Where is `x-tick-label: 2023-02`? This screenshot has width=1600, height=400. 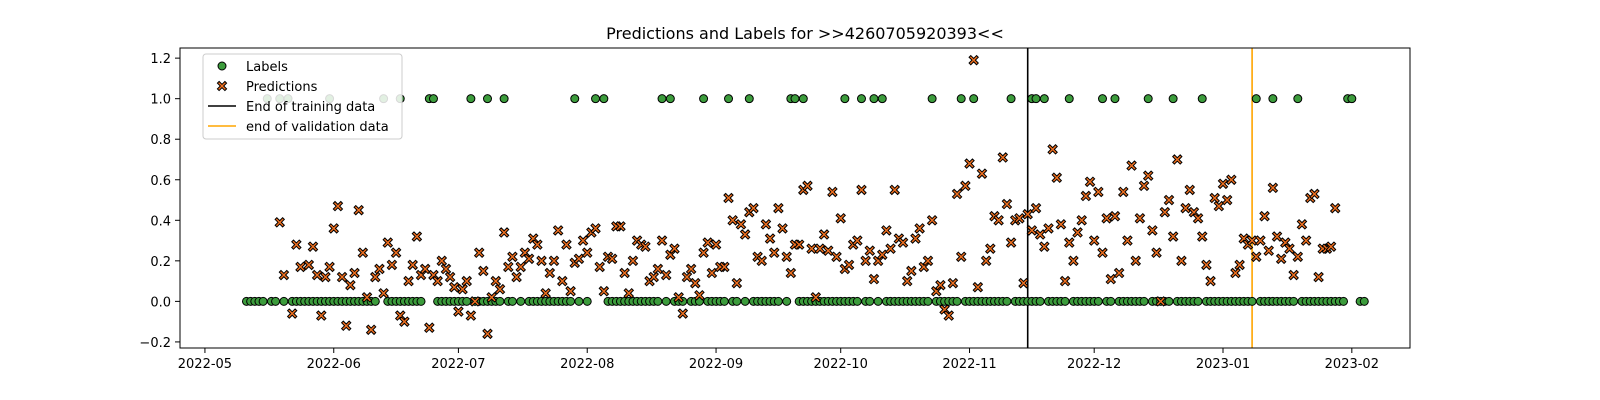 x-tick-label: 2023-02 is located at coordinates (1352, 364).